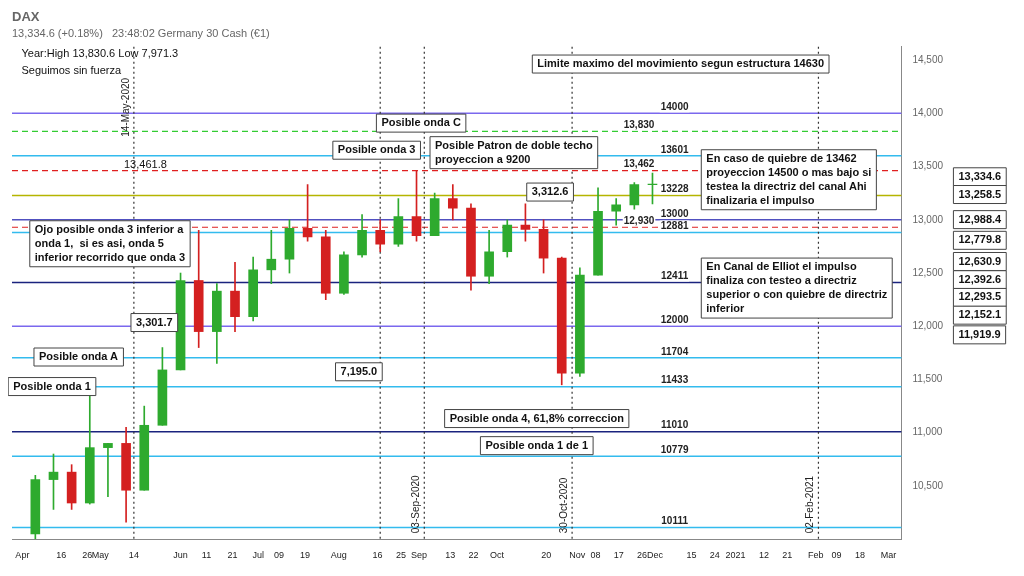 Image resolution: width=1024 pixels, height=576 pixels. What do you see at coordinates (980, 296) in the screenshot?
I see `text: 12,293.5` at bounding box center [980, 296].